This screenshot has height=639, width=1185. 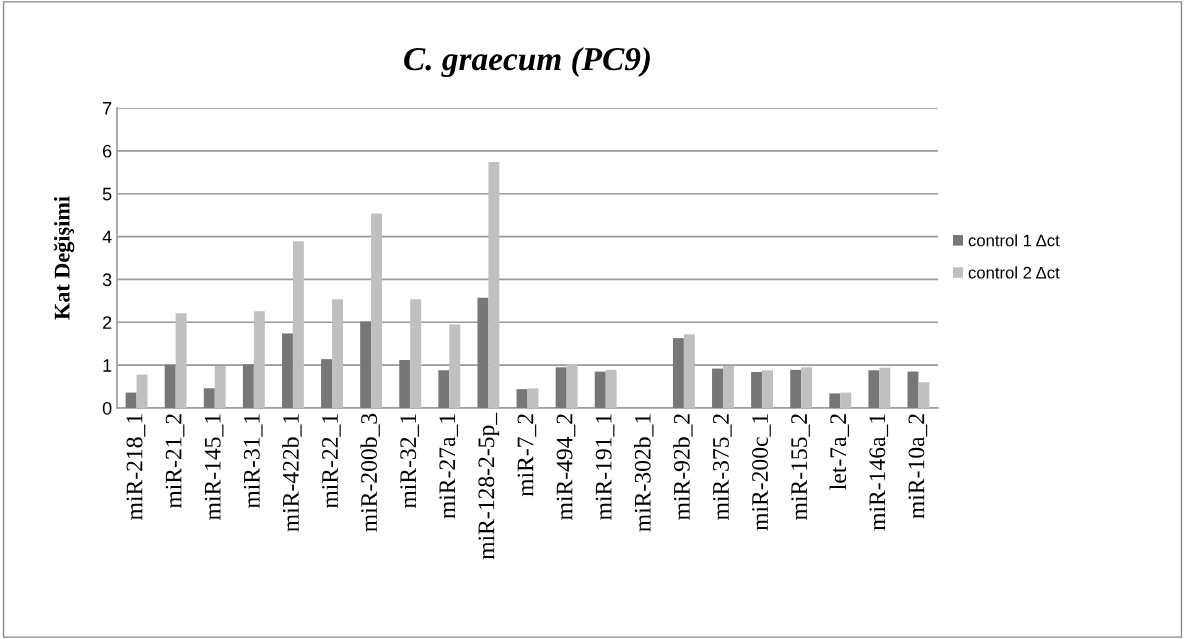 I want to click on y-tick-label: 3, so click(x=107, y=280).